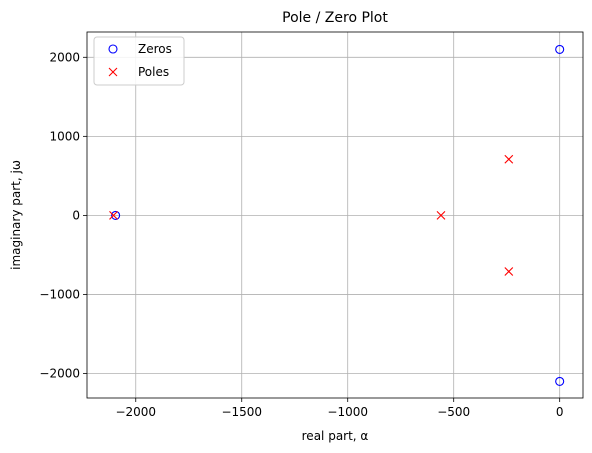 Image resolution: width=592 pixels, height=453 pixels. What do you see at coordinates (139, 61) in the screenshot?
I see `legend: Zeros Poles` at bounding box center [139, 61].